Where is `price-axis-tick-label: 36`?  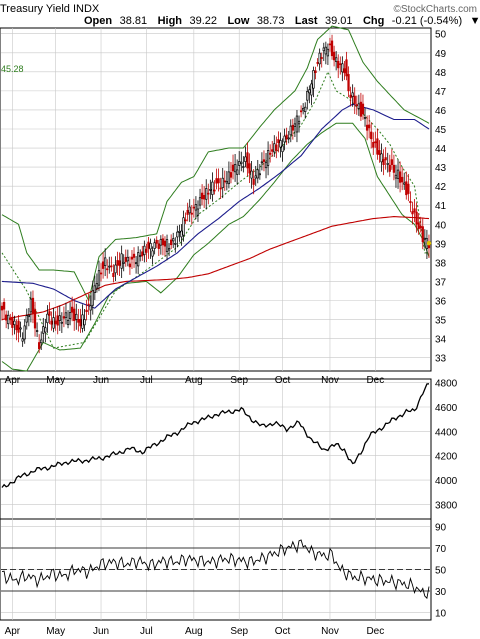
price-axis-tick-label: 36 is located at coordinates (441, 301).